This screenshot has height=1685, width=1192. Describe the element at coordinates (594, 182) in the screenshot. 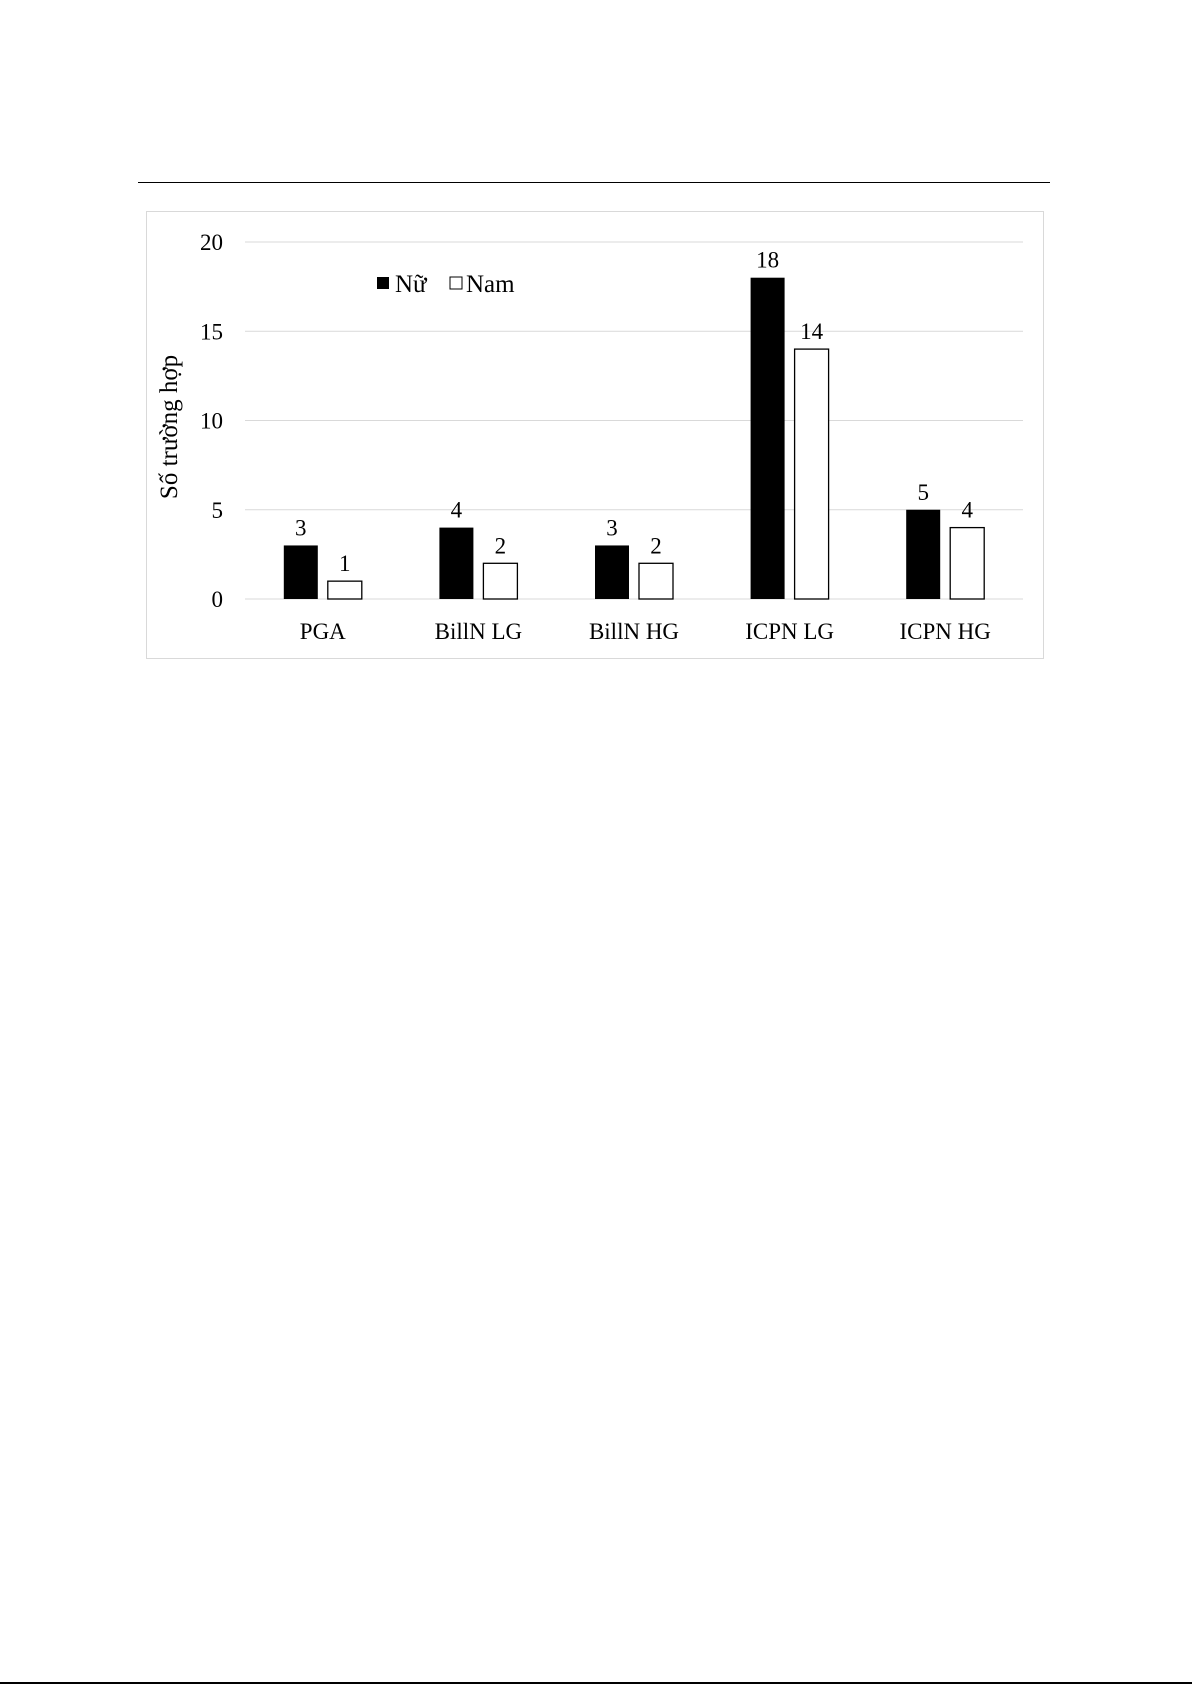

I see `top-rule` at that location.